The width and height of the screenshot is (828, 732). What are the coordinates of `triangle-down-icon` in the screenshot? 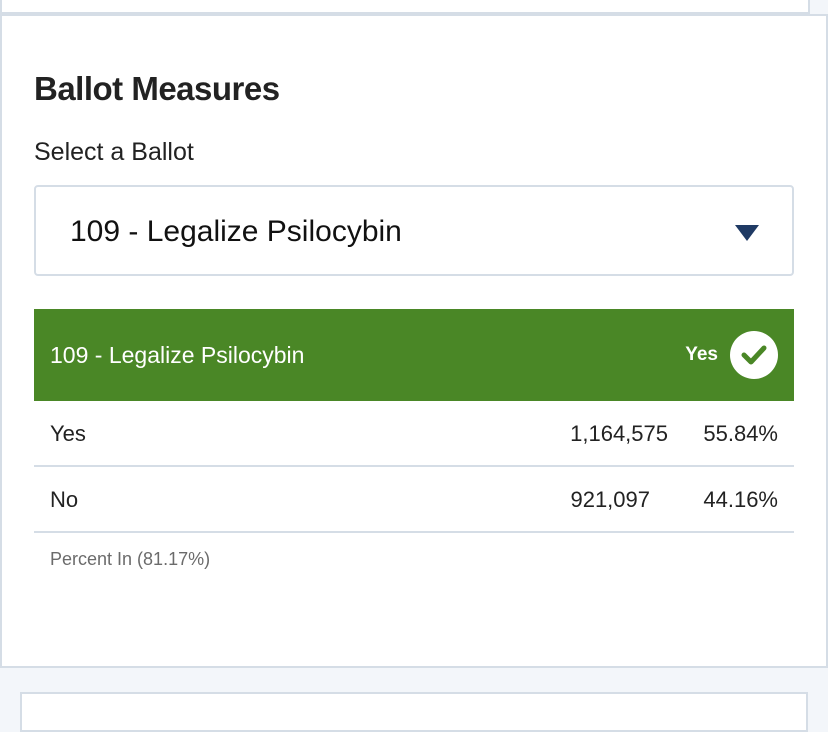 It's located at (747, 233).